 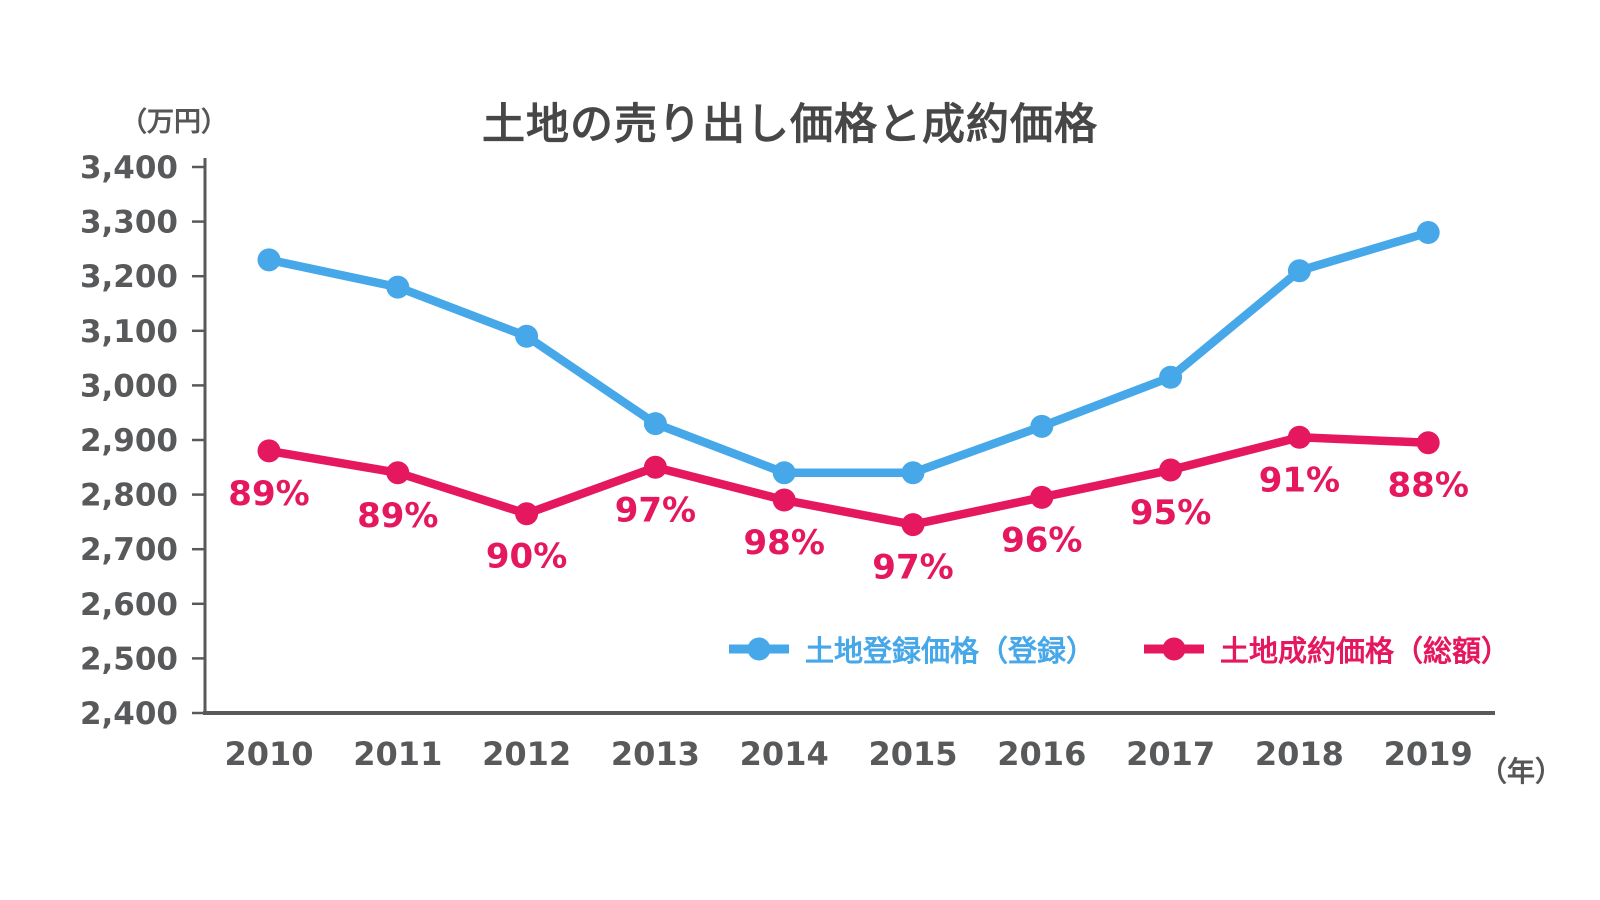 I want to click on y-tick-label: 2,700, so click(x=129, y=550).